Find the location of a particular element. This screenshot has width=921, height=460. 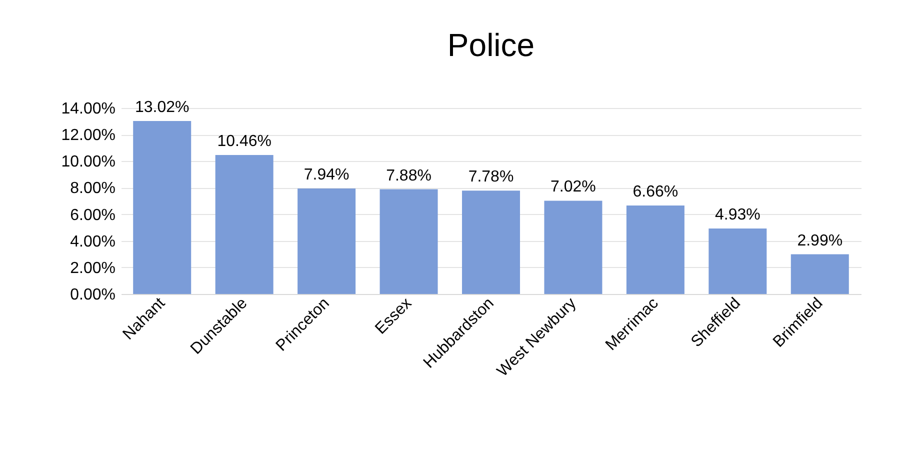

y-tick-label: 0.00% is located at coordinates (93, 295).